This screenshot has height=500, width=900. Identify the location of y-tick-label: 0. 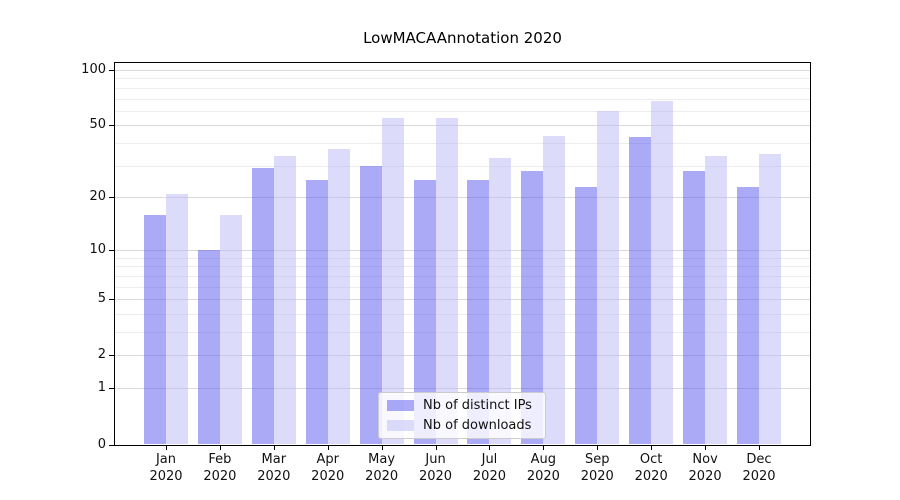
(101, 444).